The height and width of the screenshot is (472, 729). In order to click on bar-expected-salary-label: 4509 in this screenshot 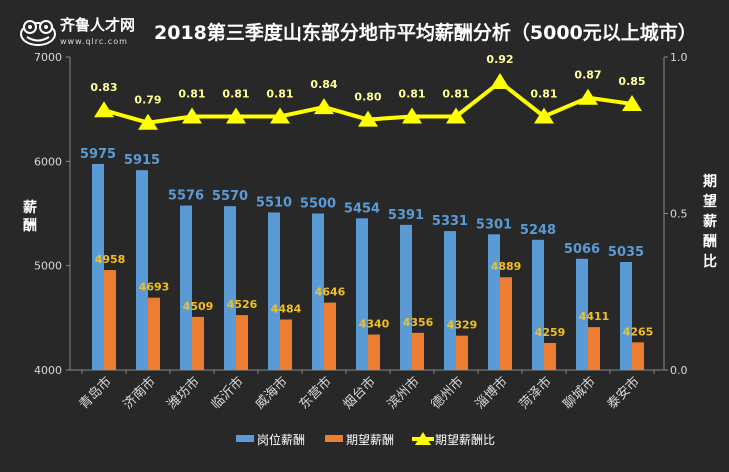, I will do `click(198, 306)`.